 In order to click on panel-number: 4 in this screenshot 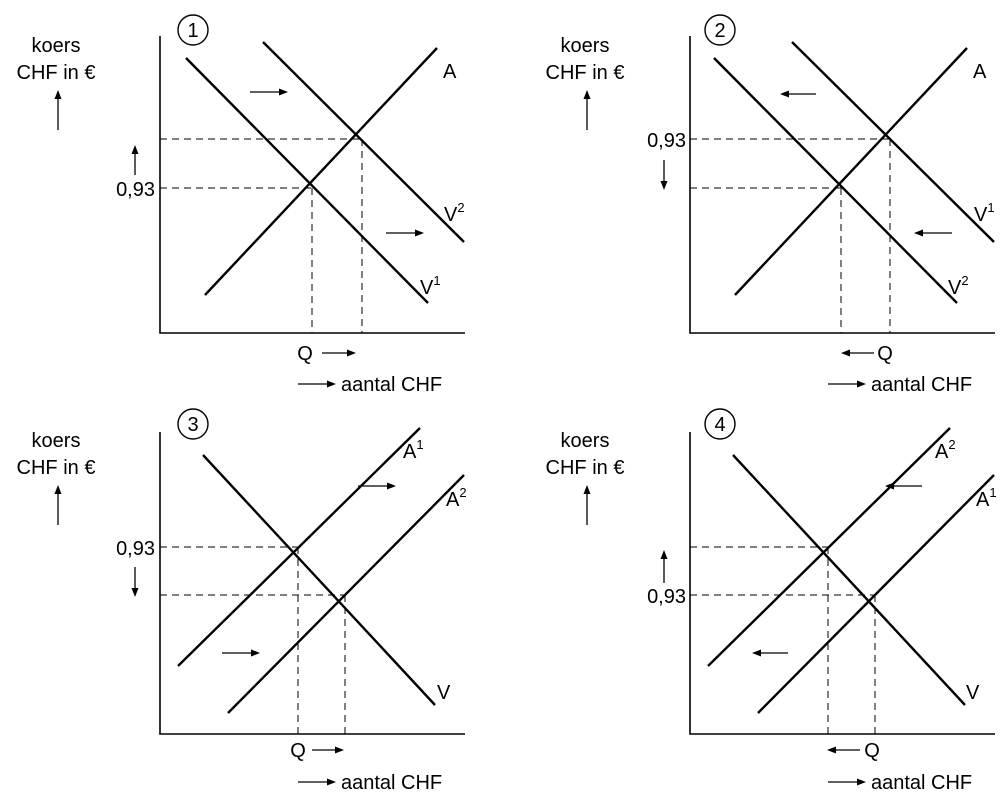, I will do `click(719, 425)`.